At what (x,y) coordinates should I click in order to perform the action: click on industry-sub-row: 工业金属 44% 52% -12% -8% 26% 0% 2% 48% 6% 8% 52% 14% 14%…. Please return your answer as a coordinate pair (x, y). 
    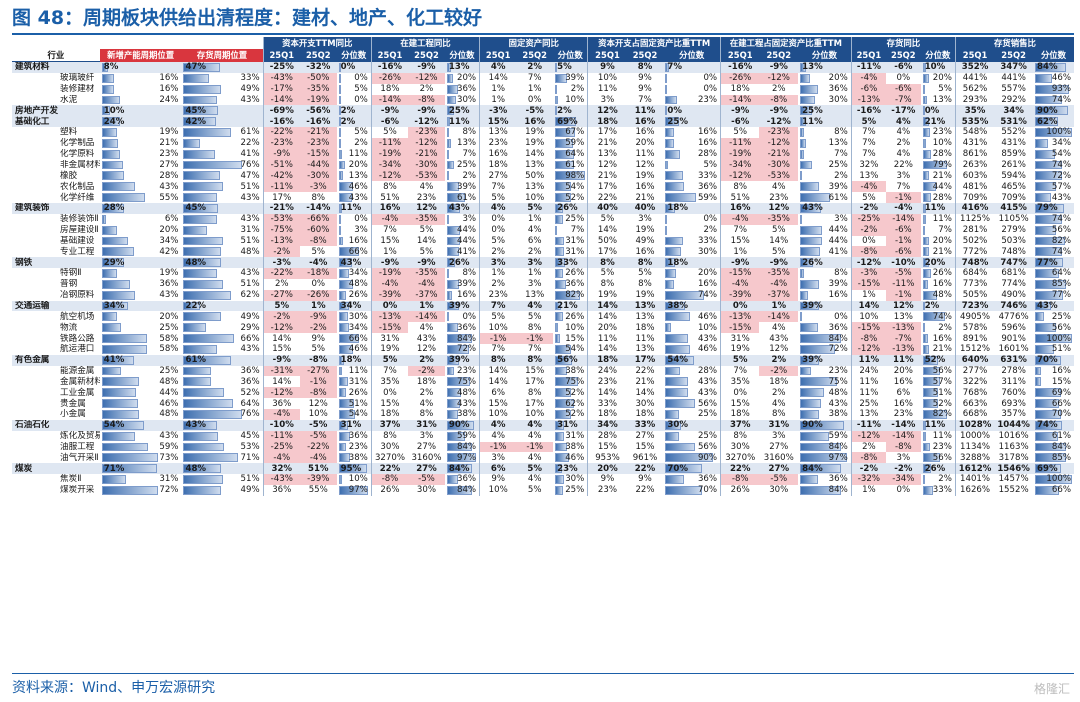
    Looking at the image, I should click on (543, 393).